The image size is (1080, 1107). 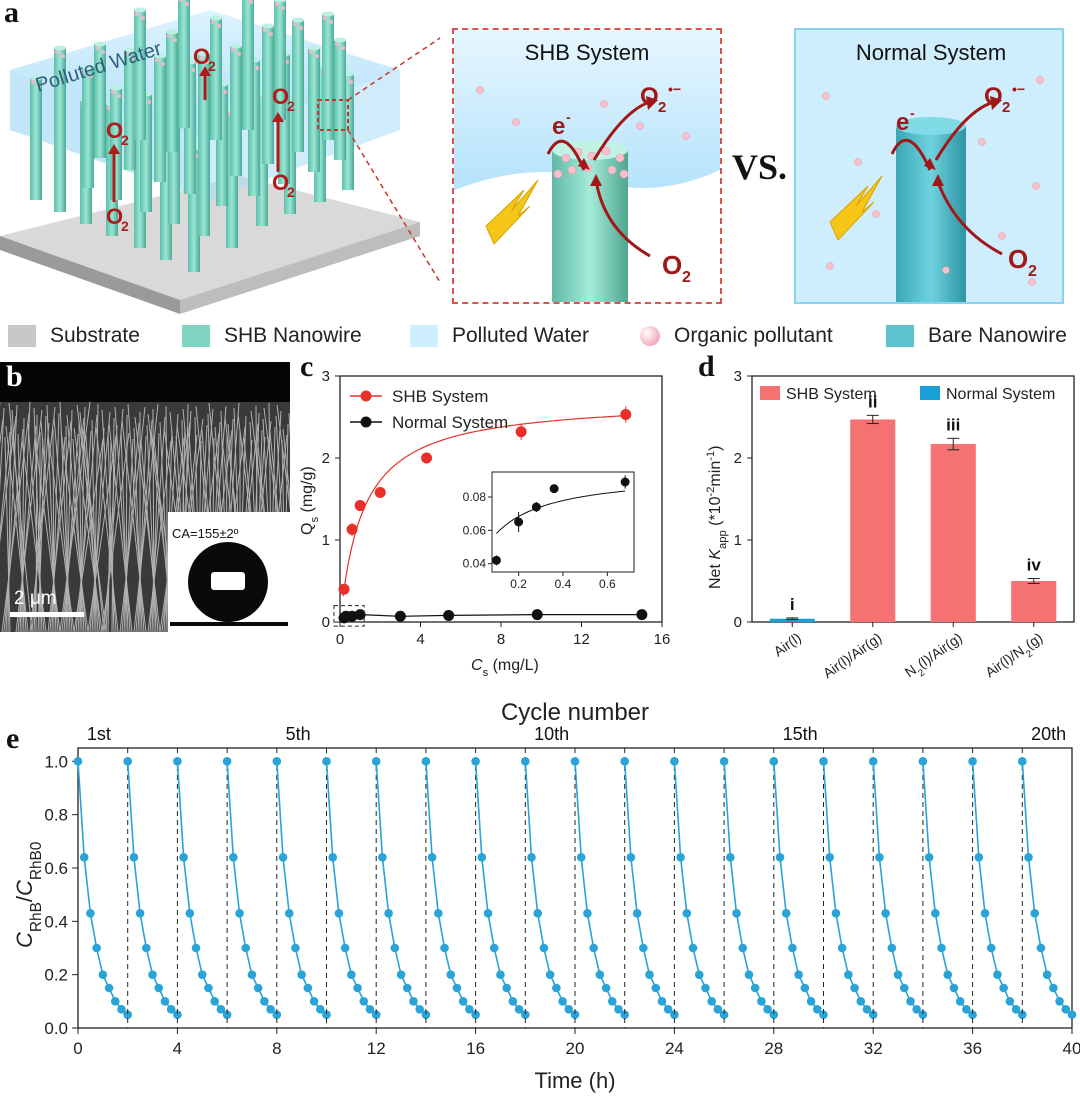 What do you see at coordinates (953, 424) in the screenshot?
I see `bar-roman-label: iii` at bounding box center [953, 424].